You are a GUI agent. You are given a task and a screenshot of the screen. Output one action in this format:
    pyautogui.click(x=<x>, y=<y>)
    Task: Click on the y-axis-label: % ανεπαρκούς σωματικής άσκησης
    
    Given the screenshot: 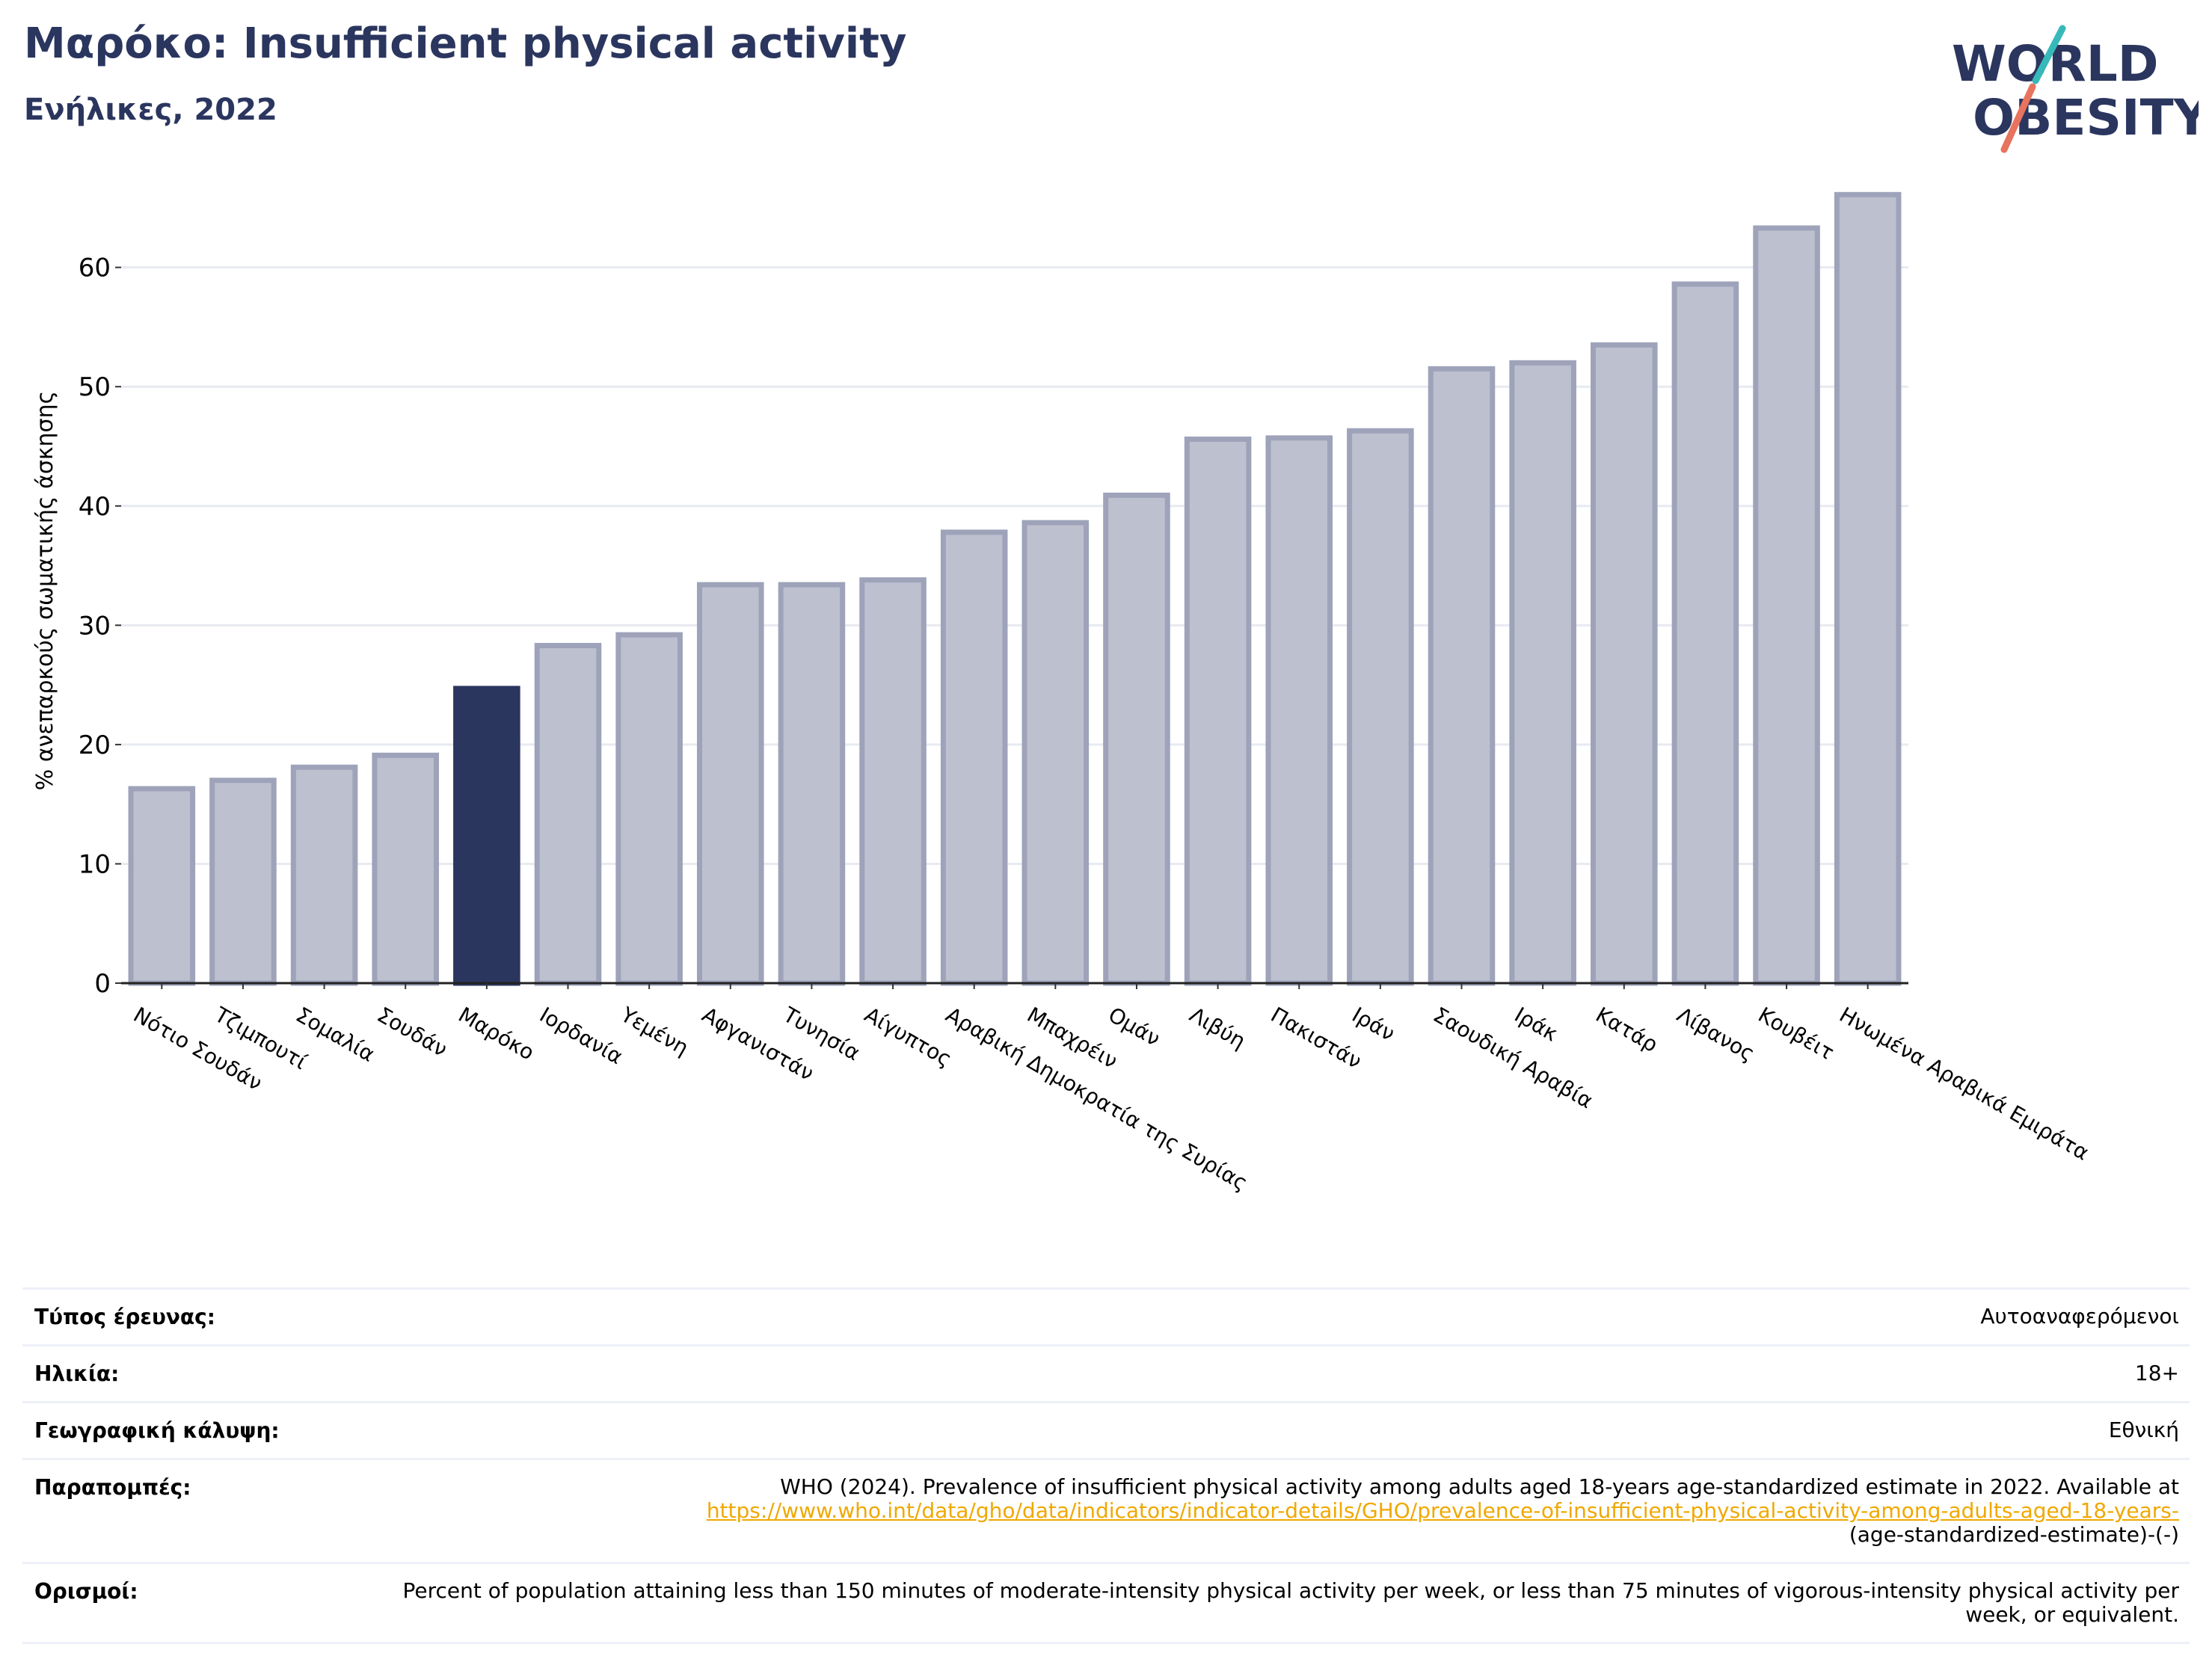 What is the action you would take?
    pyautogui.click(x=45, y=590)
    